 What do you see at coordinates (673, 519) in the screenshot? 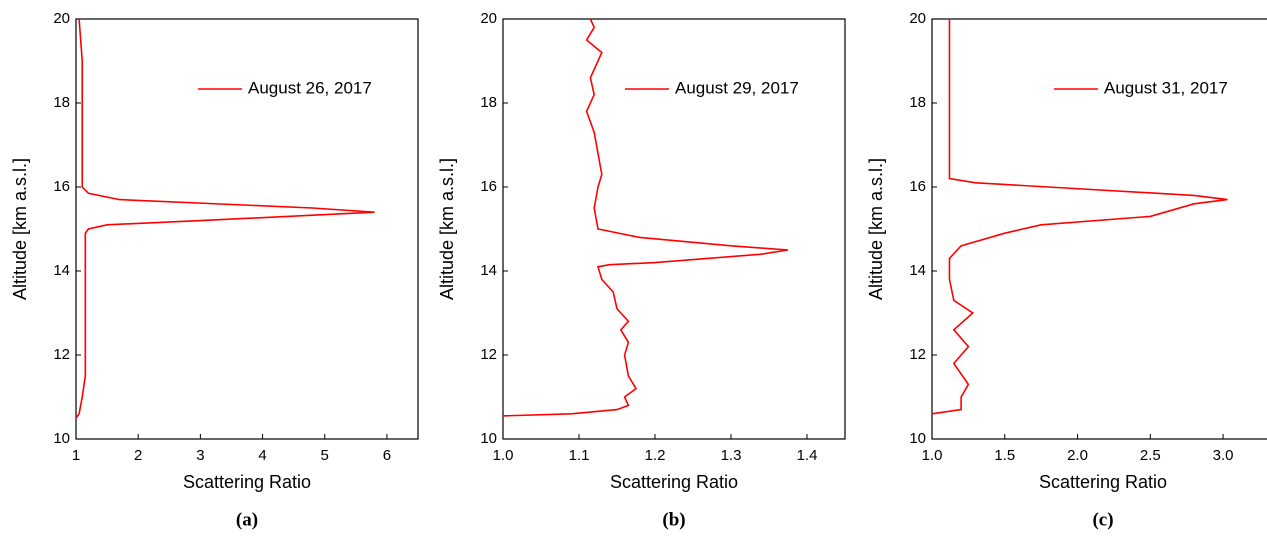
I see `caption: (b)` at bounding box center [673, 519].